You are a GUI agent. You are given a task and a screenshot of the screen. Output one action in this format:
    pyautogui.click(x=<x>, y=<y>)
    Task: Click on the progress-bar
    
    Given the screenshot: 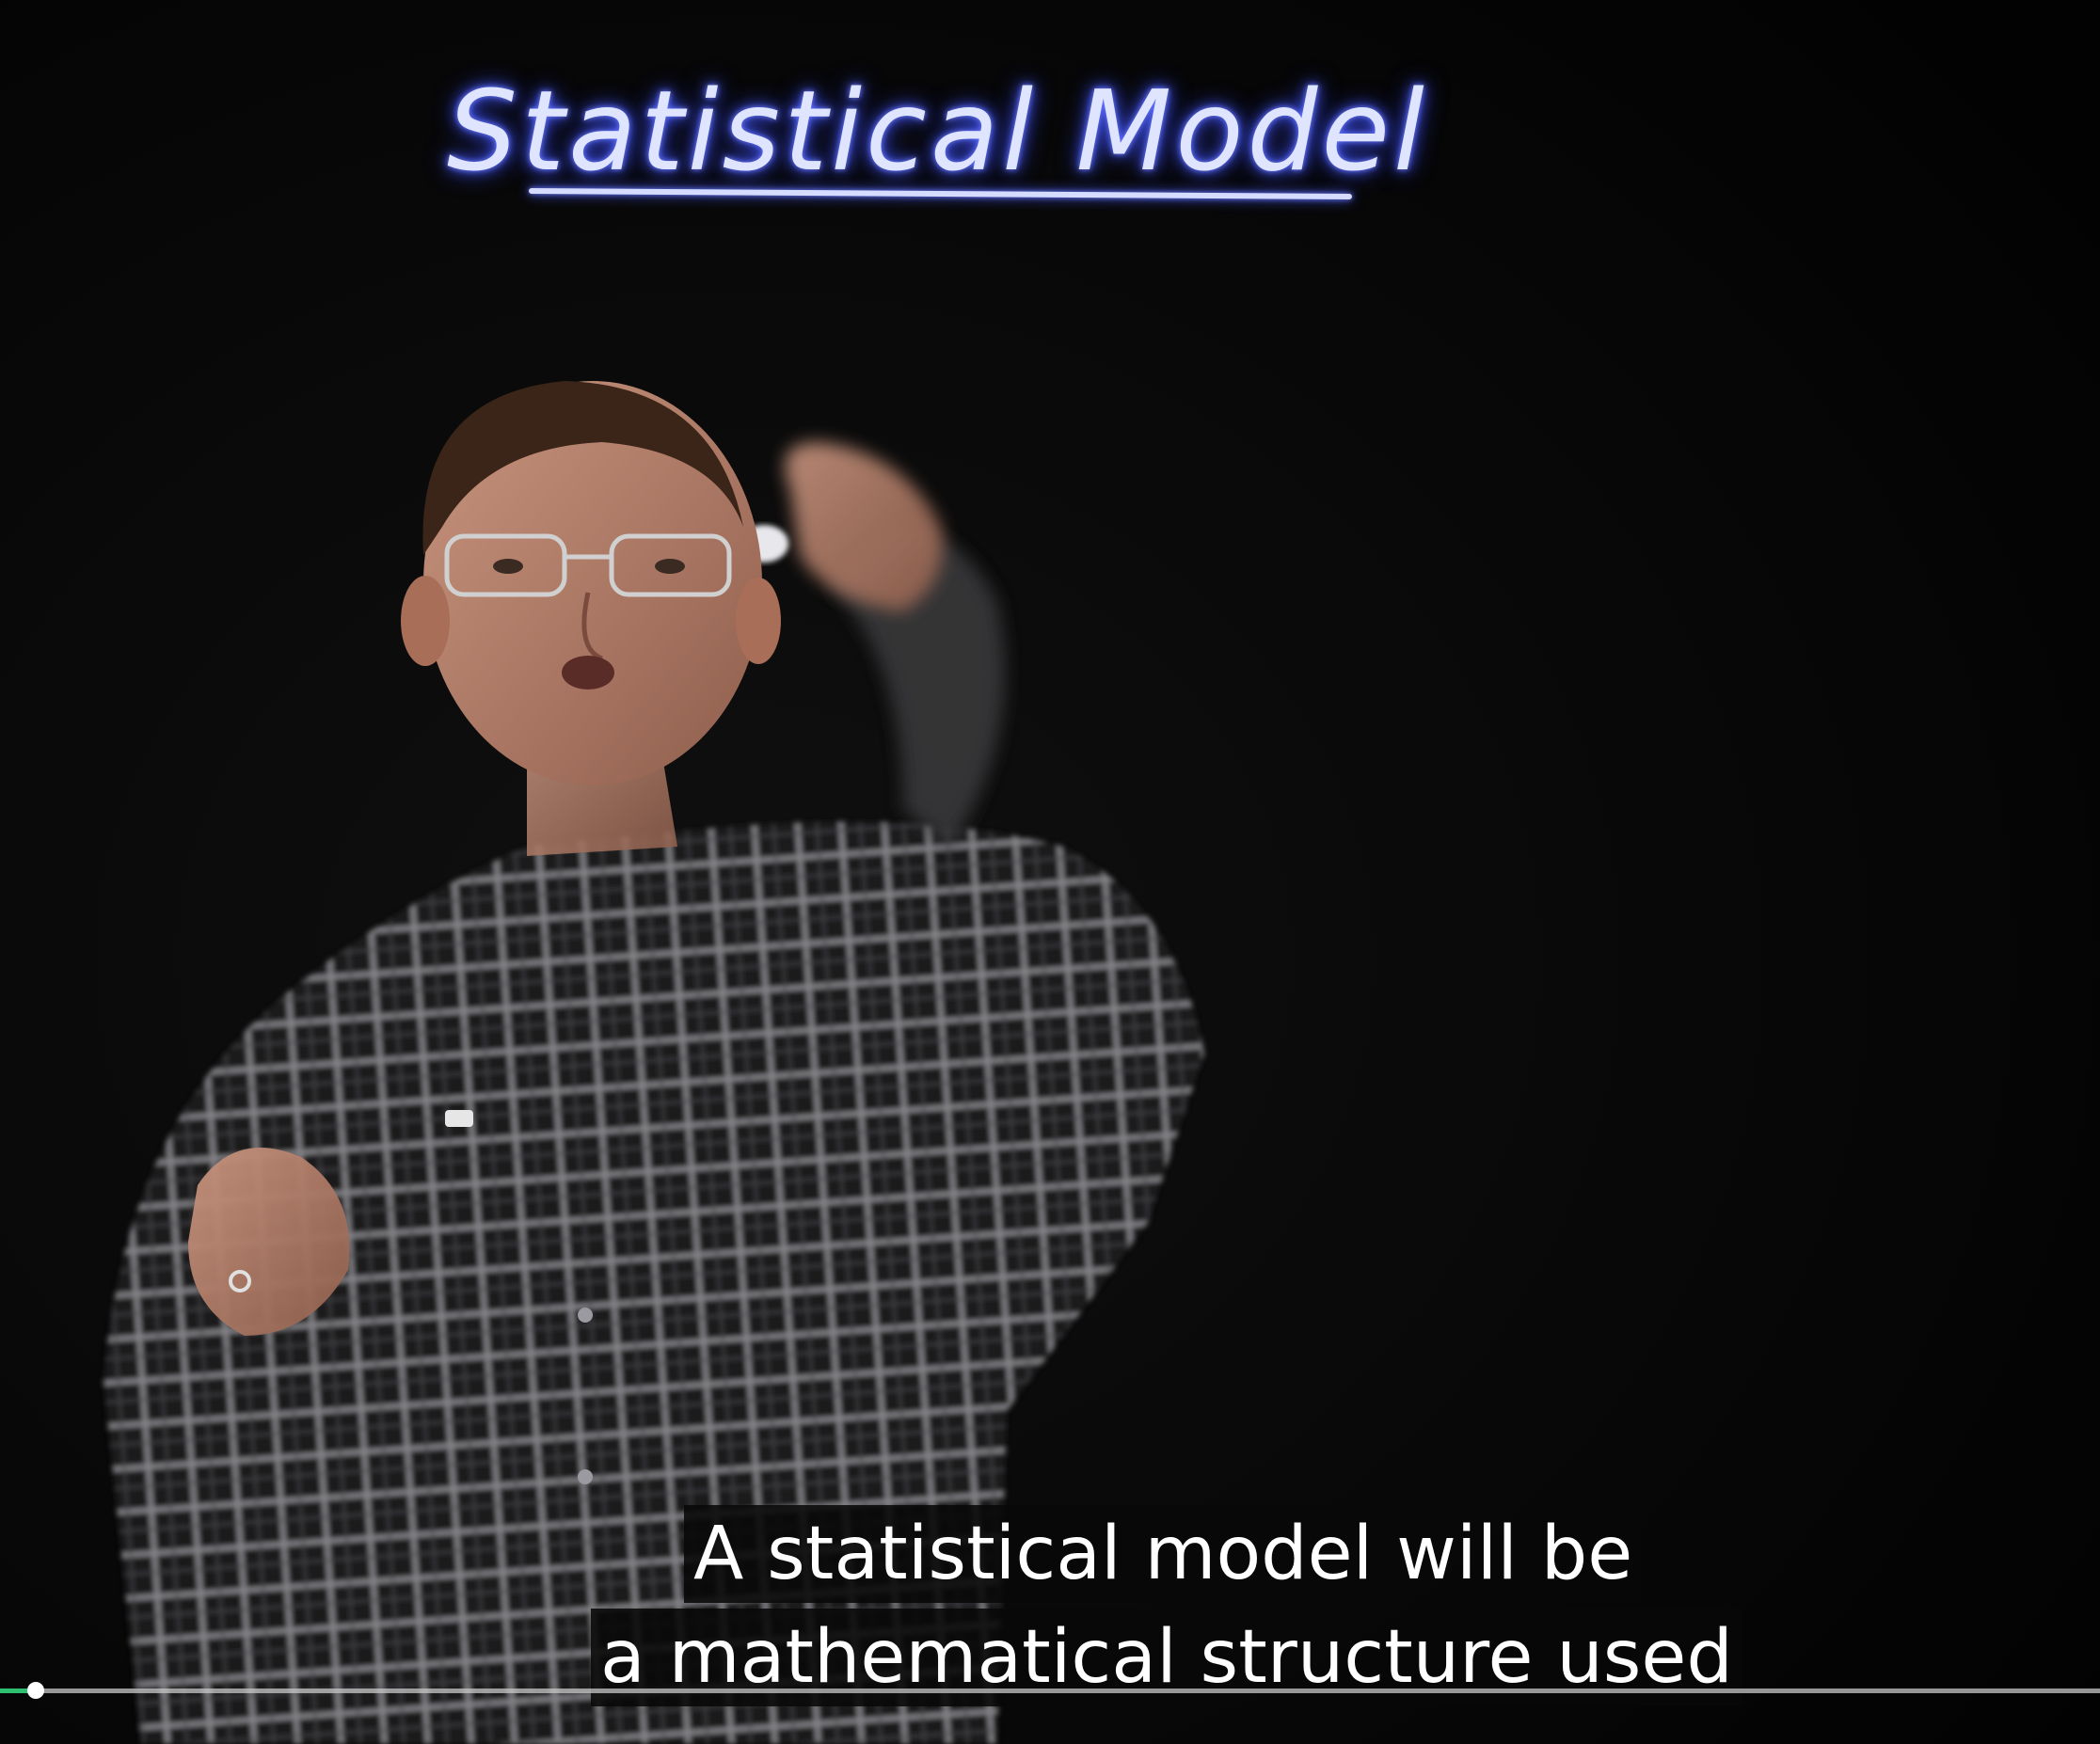 What is the action you would take?
    pyautogui.click(x=1050, y=1691)
    